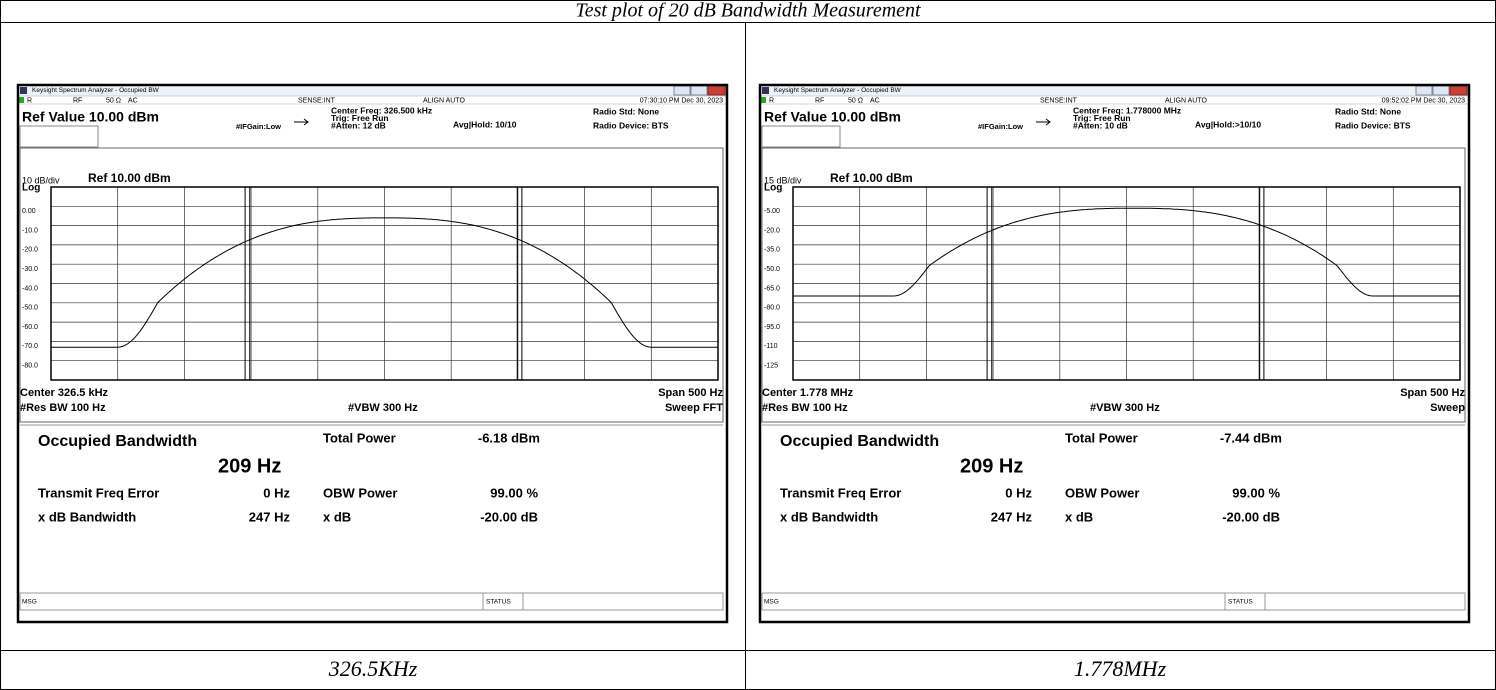  Describe the element at coordinates (1240, 602) in the screenshot. I see `status-label: STATUS` at that location.